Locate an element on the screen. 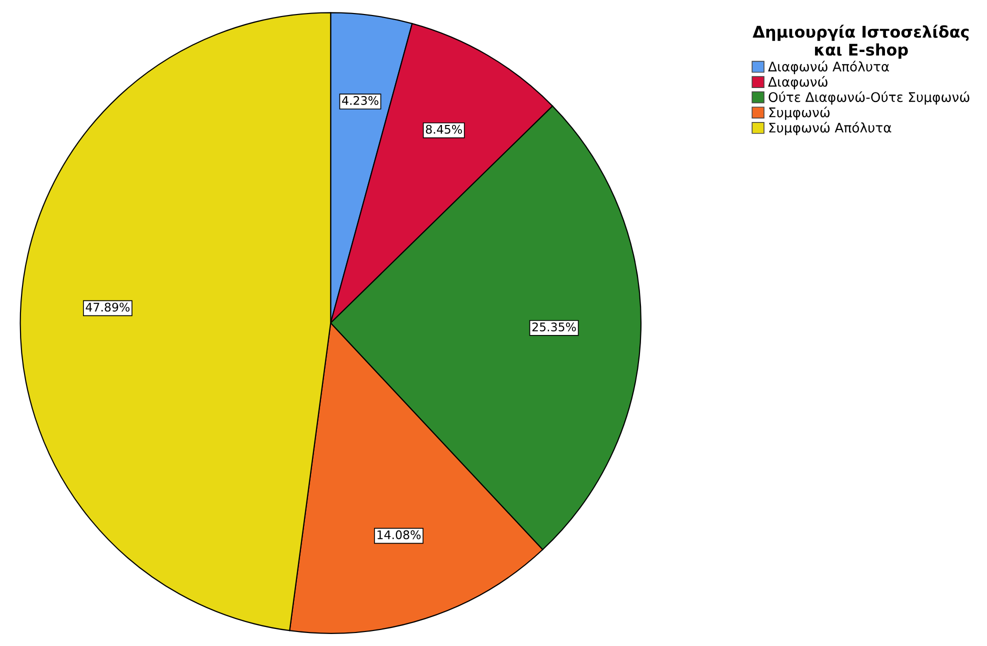 Image resolution: width=987 pixels, height=646 pixels. legend-label: Διαφωνώ is located at coordinates (798, 83).